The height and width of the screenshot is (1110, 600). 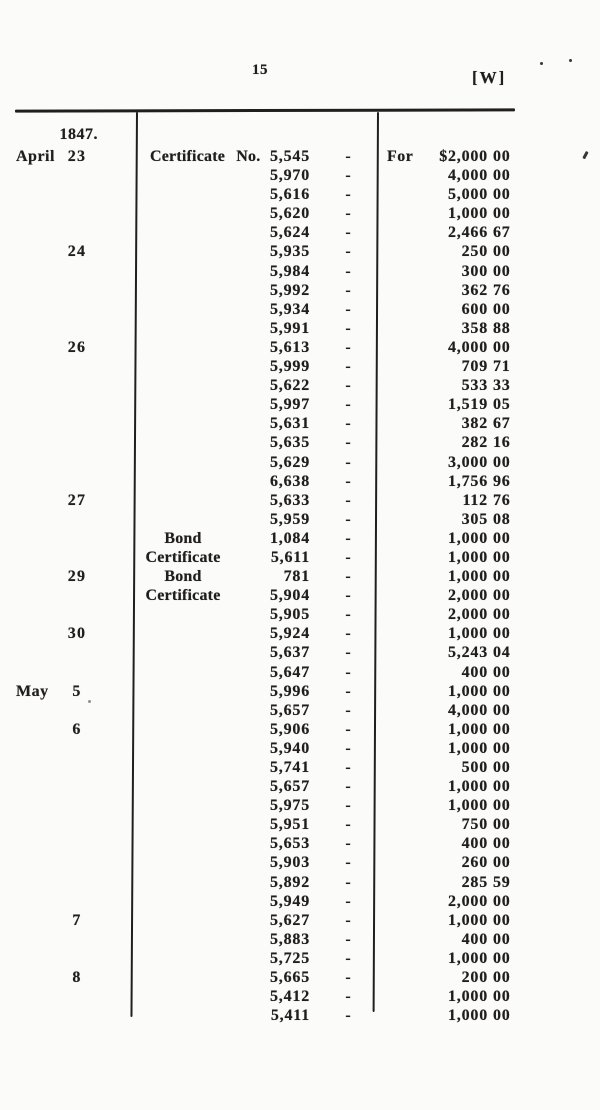 What do you see at coordinates (77, 577) in the screenshot?
I see `date-day: 29` at bounding box center [77, 577].